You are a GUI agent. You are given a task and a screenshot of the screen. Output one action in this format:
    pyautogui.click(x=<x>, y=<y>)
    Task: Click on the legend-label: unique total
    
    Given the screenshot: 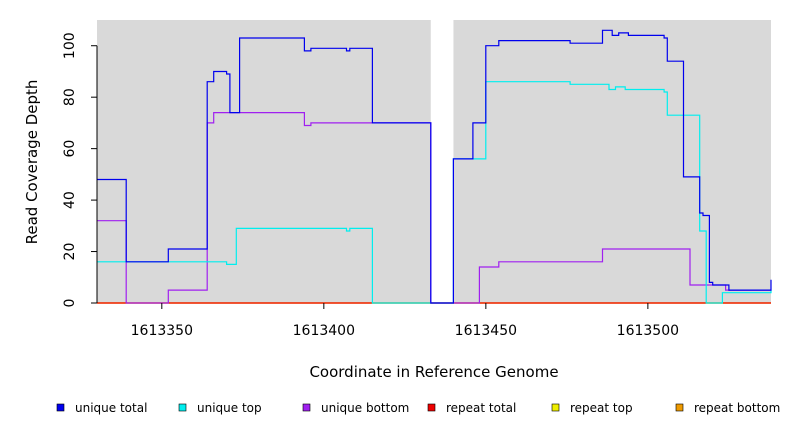 What is the action you would take?
    pyautogui.click(x=111, y=408)
    